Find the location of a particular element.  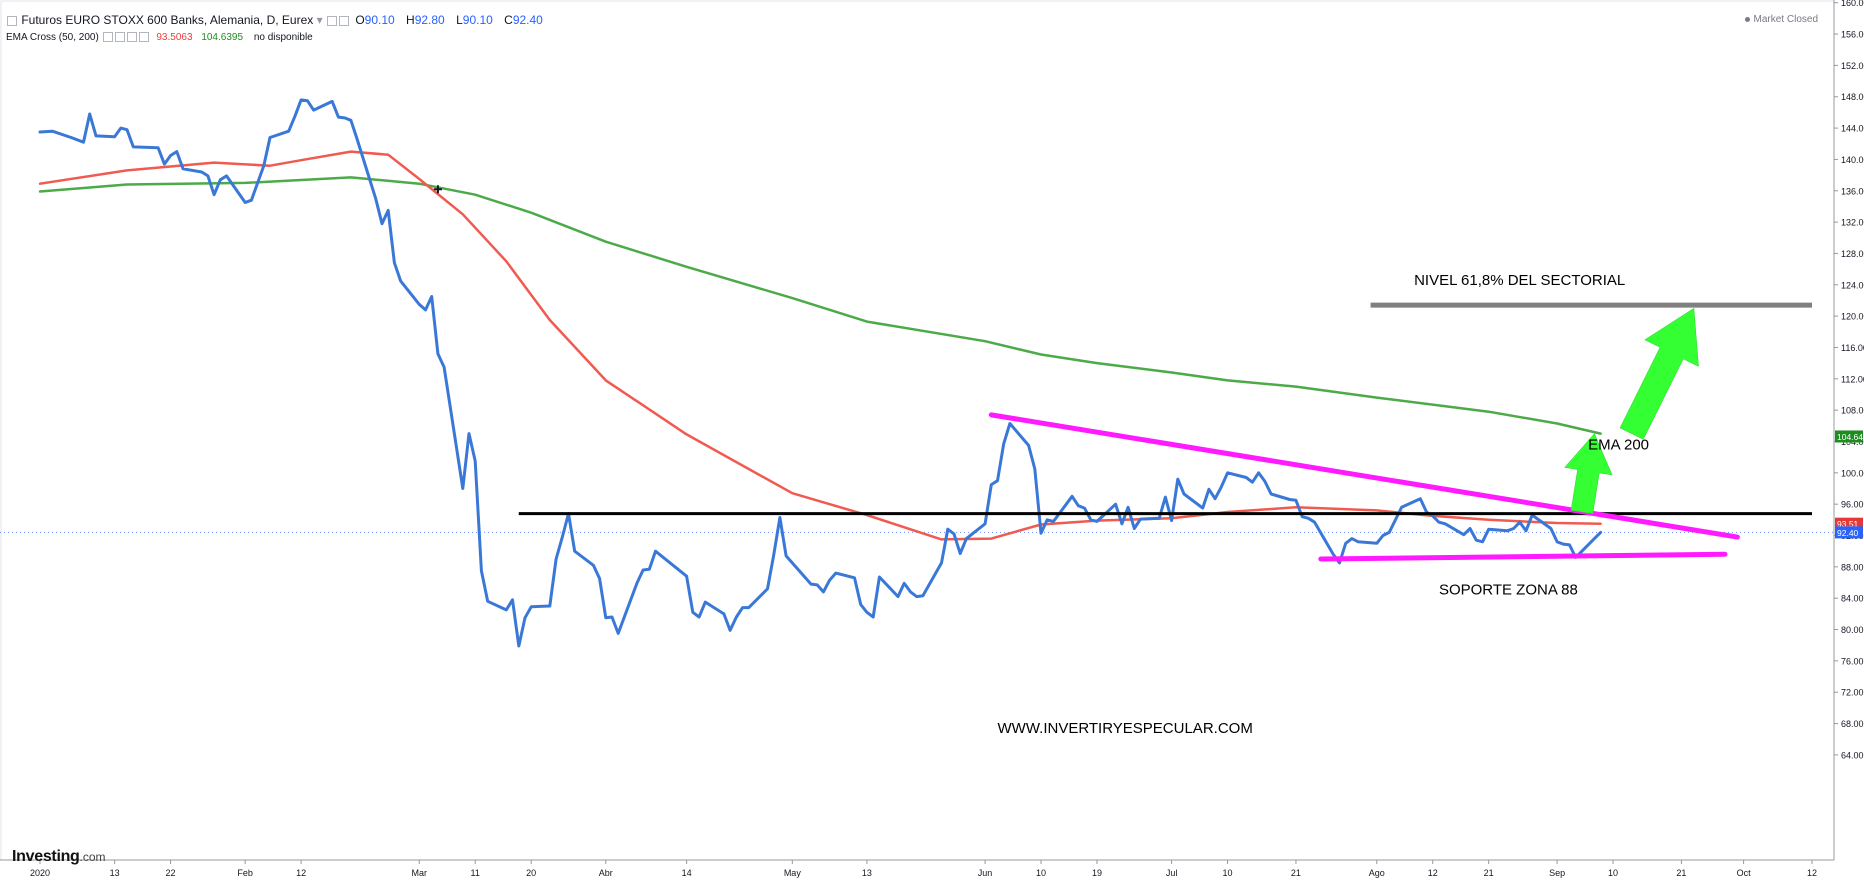

ema-200-label: EMA 200 is located at coordinates (1618, 444).